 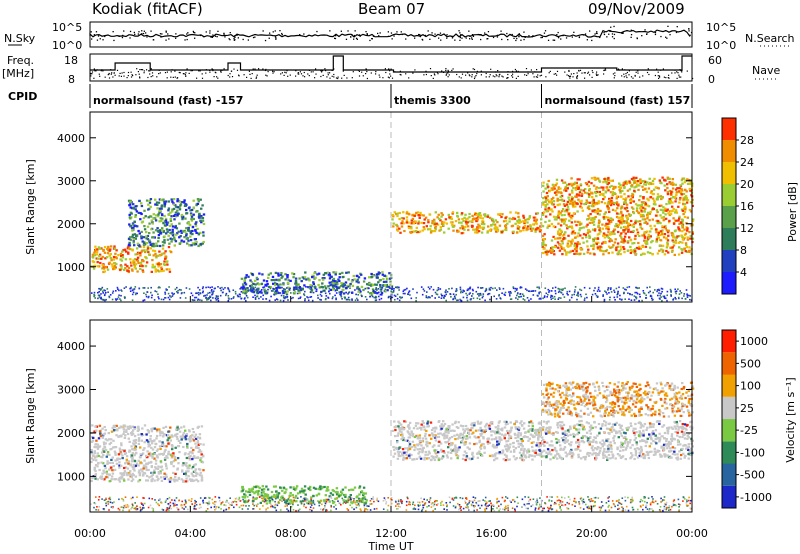 I want to click on nave-label: Nave, so click(x=766, y=70).